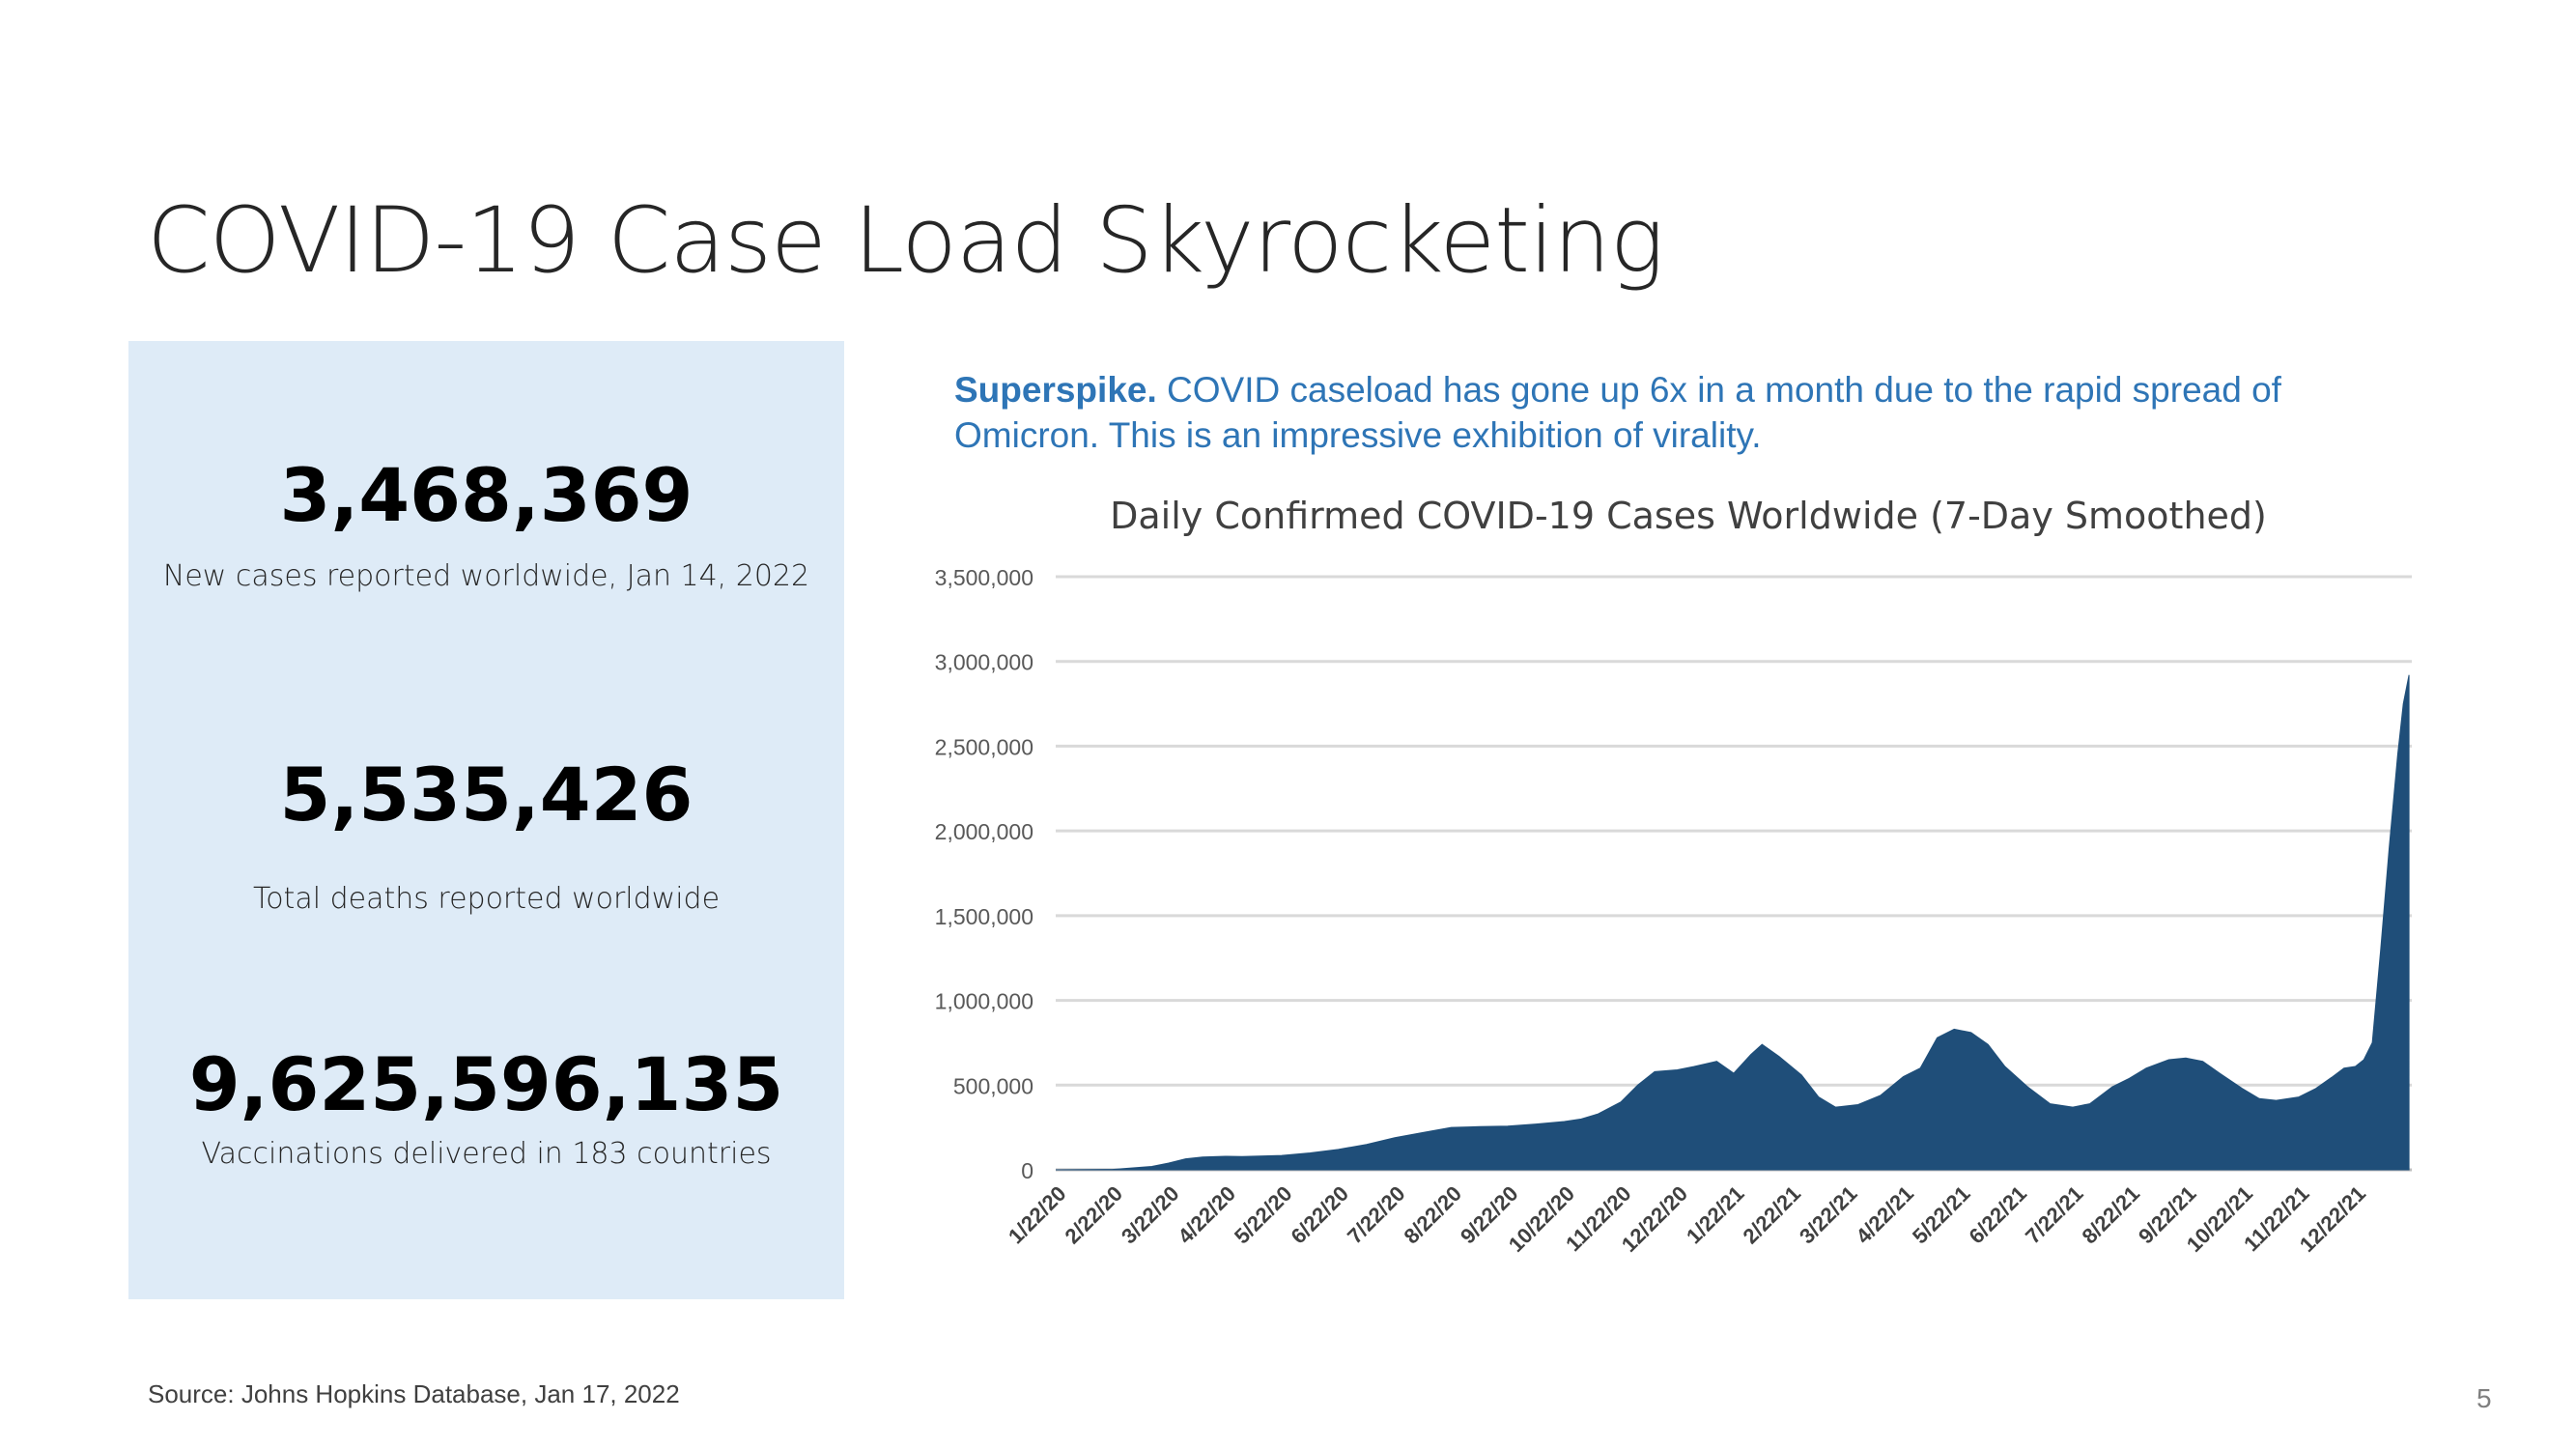 The width and height of the screenshot is (2576, 1449). What do you see at coordinates (1941, 1215) in the screenshot?
I see `x-tick-label-16: 5/22/21` at bounding box center [1941, 1215].